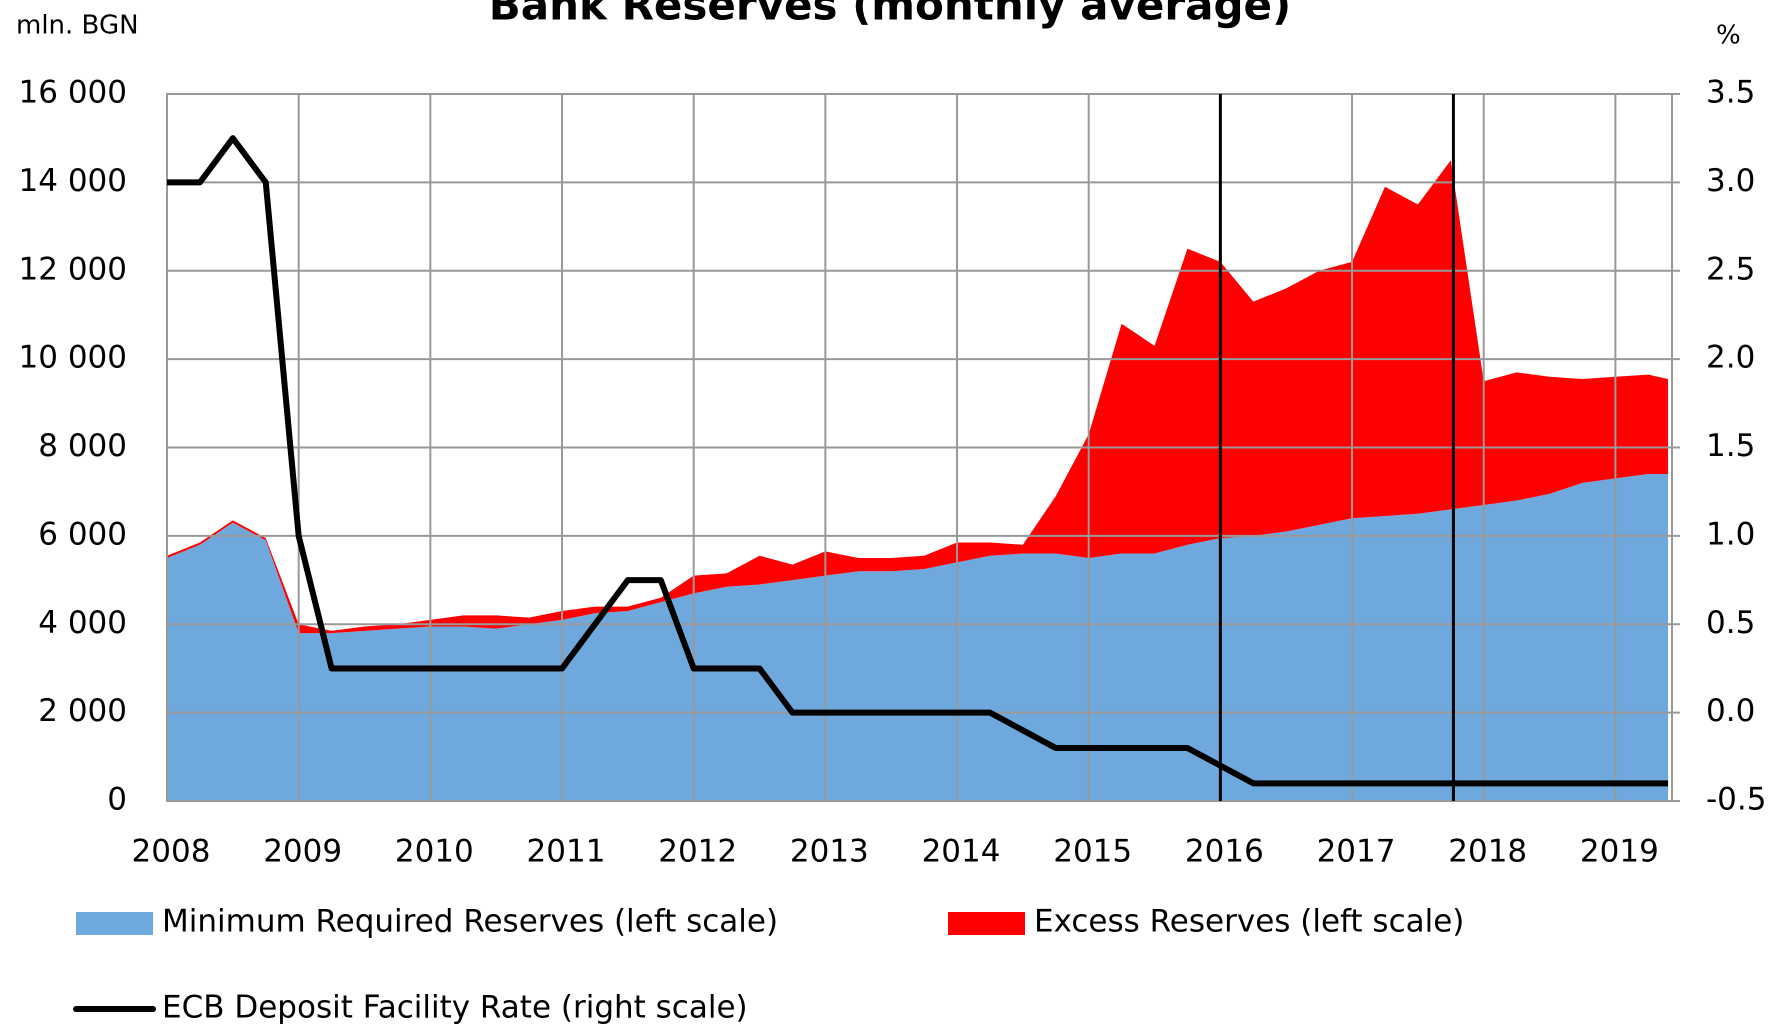 The image size is (1774, 1030). I want to click on y2-tick-label: 1.5, so click(1730, 446).